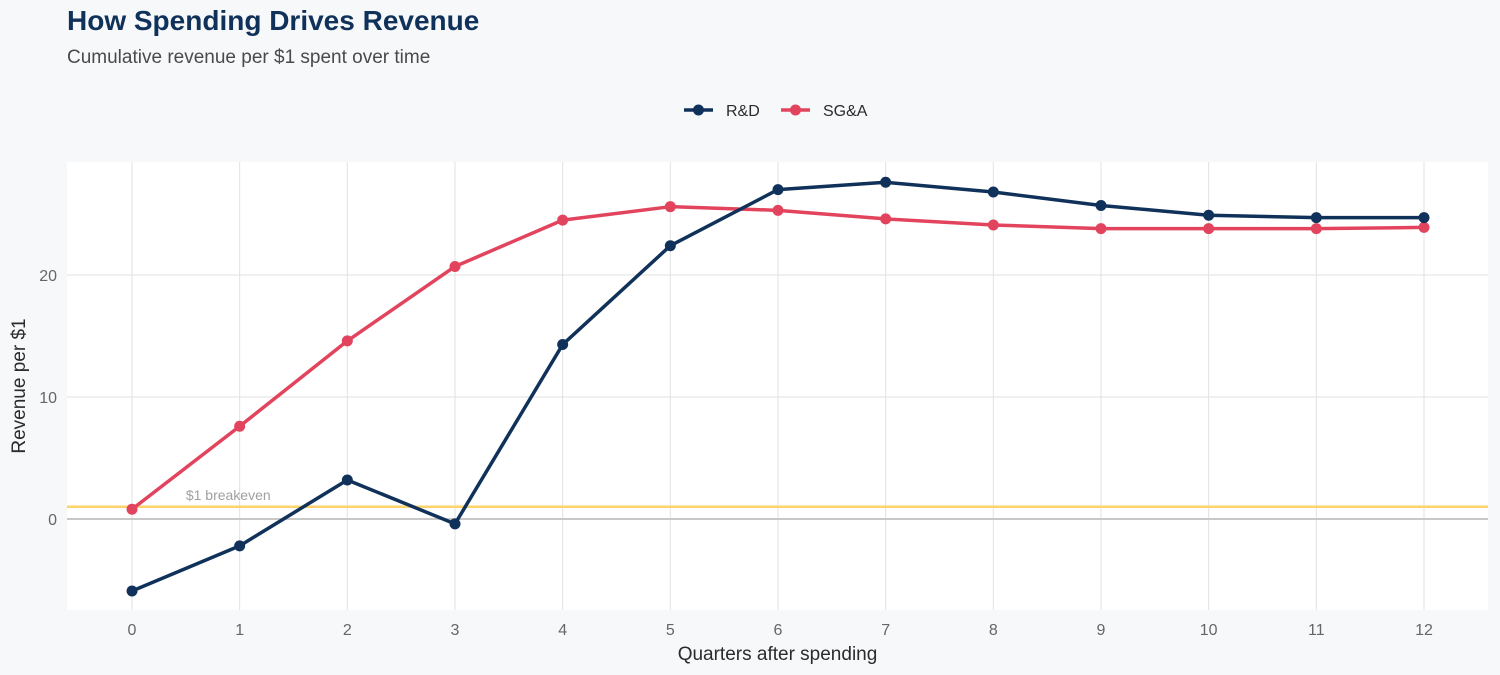 The width and height of the screenshot is (1500, 675). I want to click on y-tick-label: 10, so click(48, 398).